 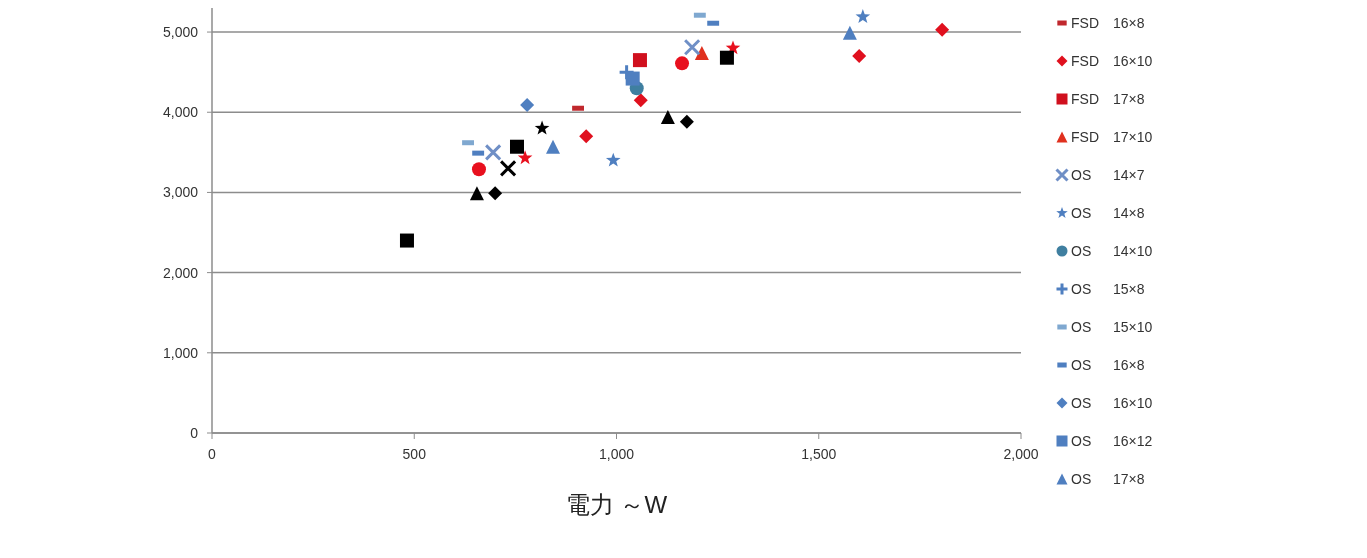 What do you see at coordinates (194, 433) in the screenshot?
I see `y-tick-label: 0` at bounding box center [194, 433].